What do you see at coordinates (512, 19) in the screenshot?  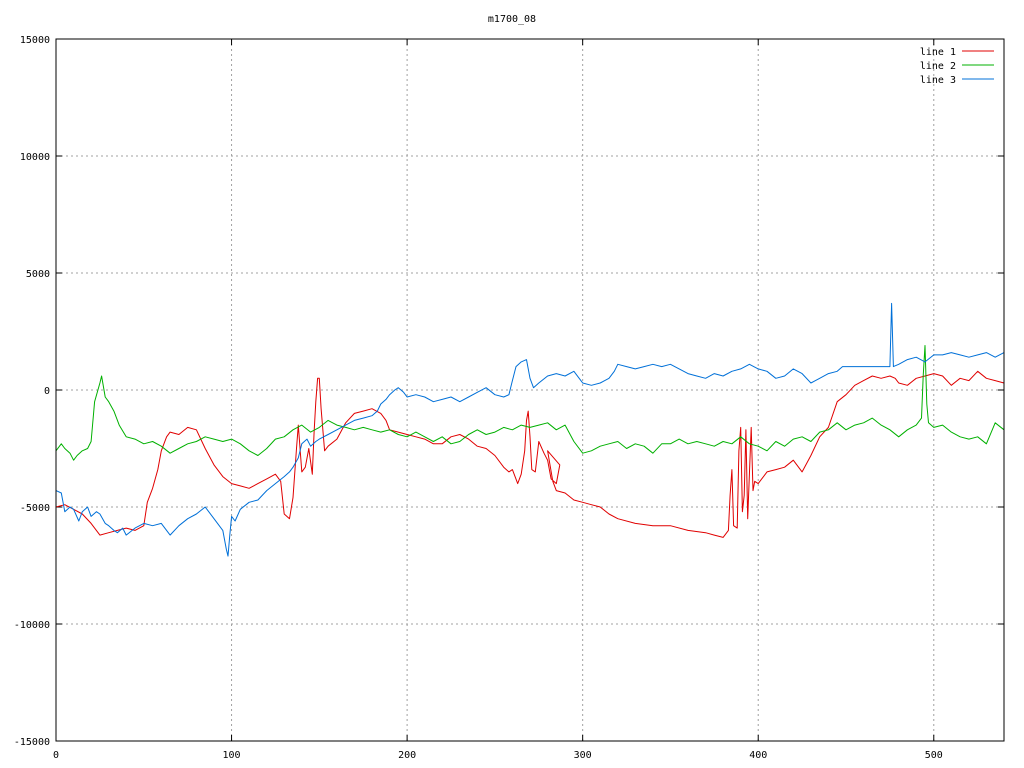 I see `chart-title: m1700_08` at bounding box center [512, 19].